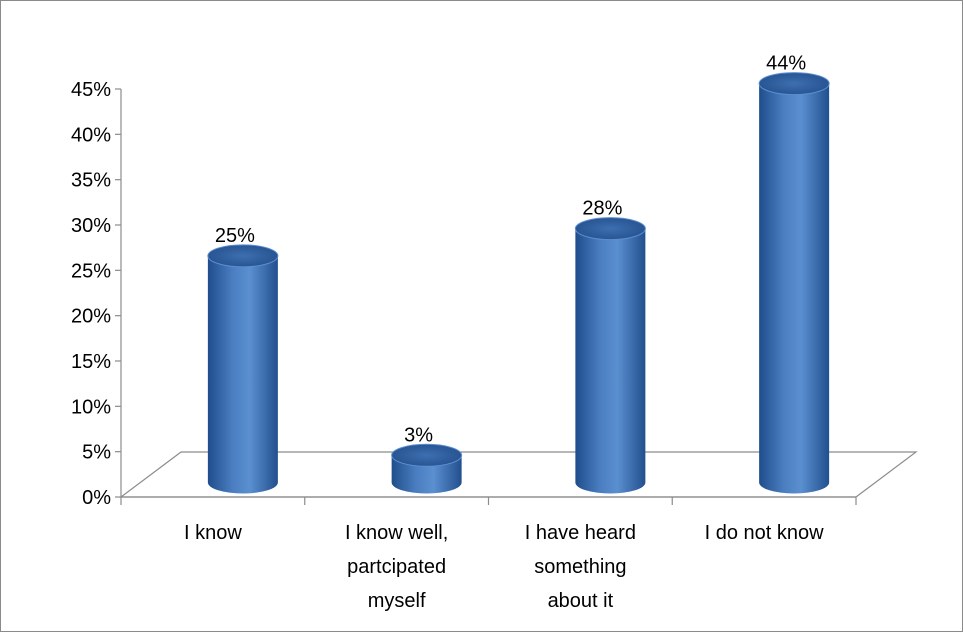 Image resolution: width=963 pixels, height=633 pixels. Describe the element at coordinates (96, 498) in the screenshot. I see `y-tick-label: 0%` at that location.